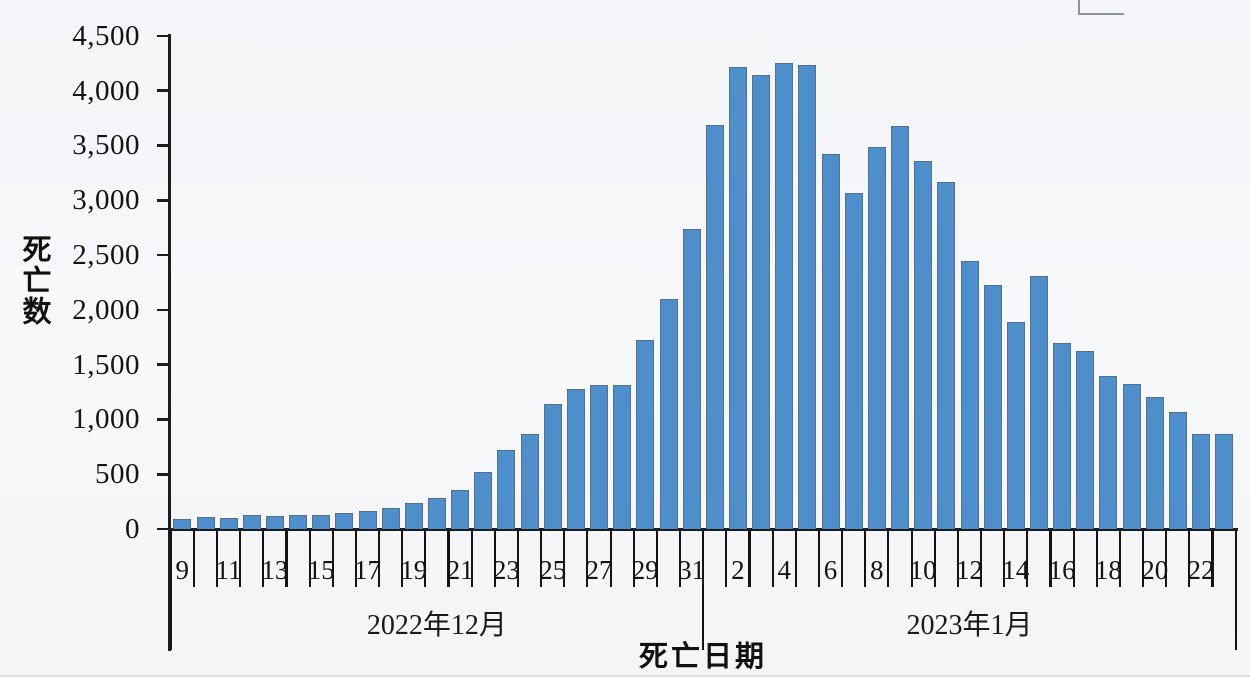 This screenshot has width=1250, height=678. I want to click on y-tick-label-500: 500, so click(117, 474).